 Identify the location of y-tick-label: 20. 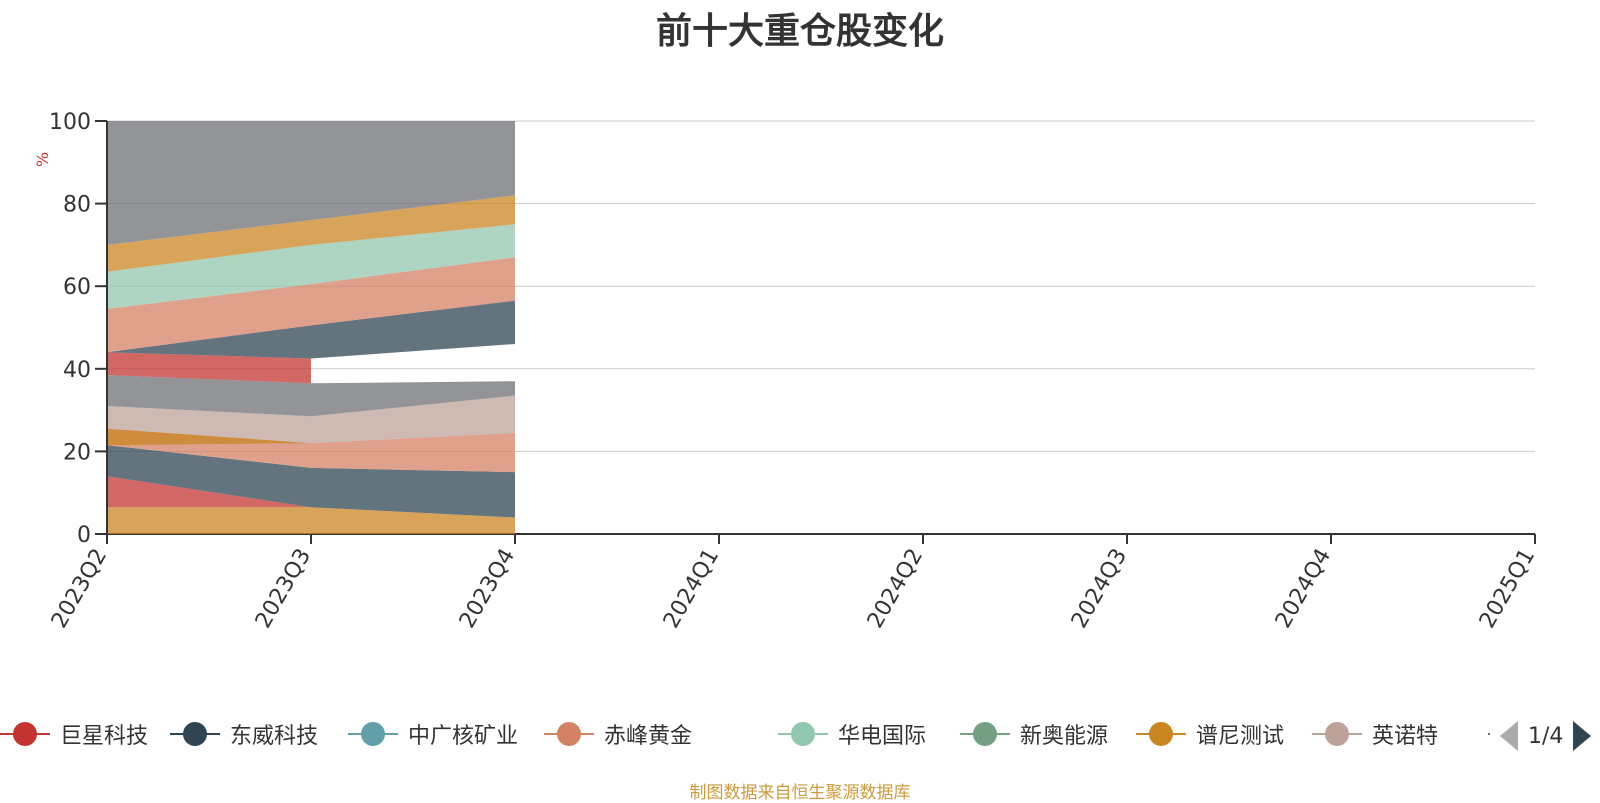
(77, 452).